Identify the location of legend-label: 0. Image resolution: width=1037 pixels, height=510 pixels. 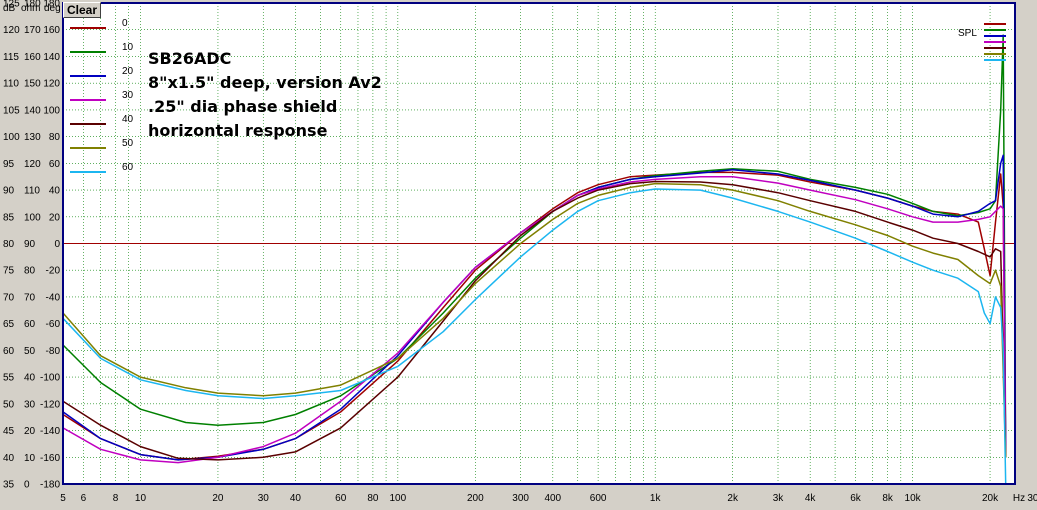
(125, 23).